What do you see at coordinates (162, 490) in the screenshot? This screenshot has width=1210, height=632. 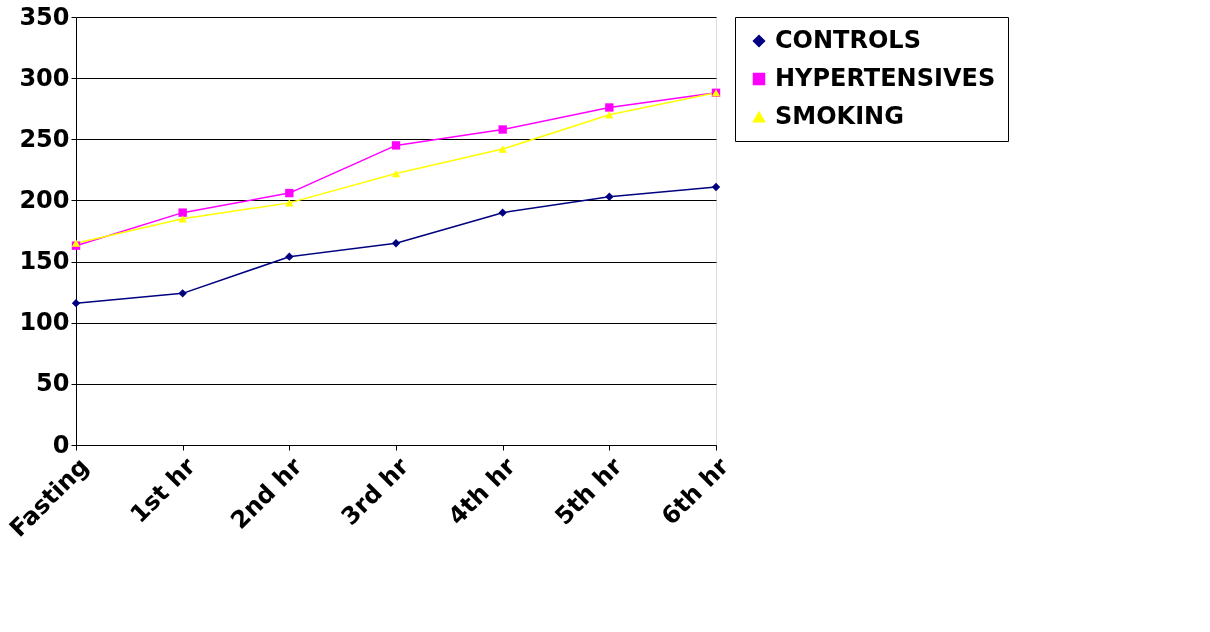 I see `x-tick-label: 1st hr` at bounding box center [162, 490].